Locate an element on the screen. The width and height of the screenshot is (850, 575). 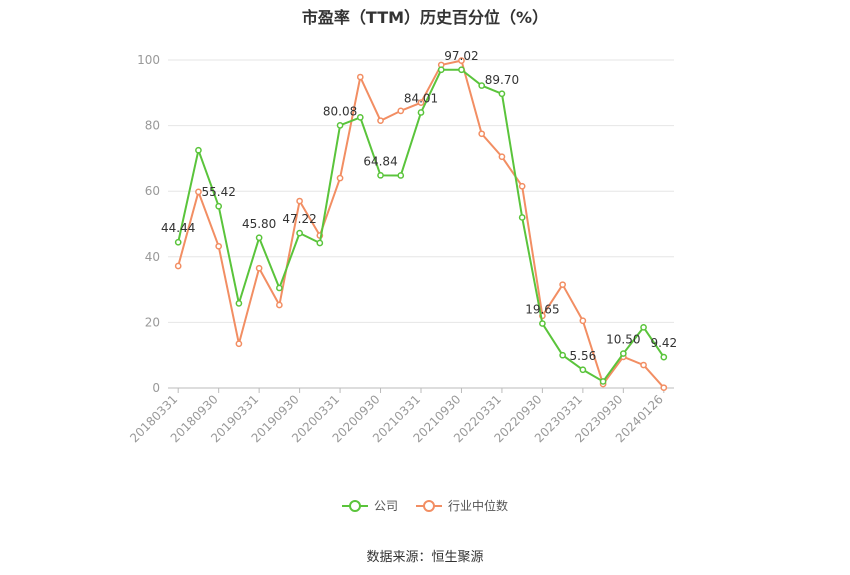
data-label: 97.02 is located at coordinates (461, 56).